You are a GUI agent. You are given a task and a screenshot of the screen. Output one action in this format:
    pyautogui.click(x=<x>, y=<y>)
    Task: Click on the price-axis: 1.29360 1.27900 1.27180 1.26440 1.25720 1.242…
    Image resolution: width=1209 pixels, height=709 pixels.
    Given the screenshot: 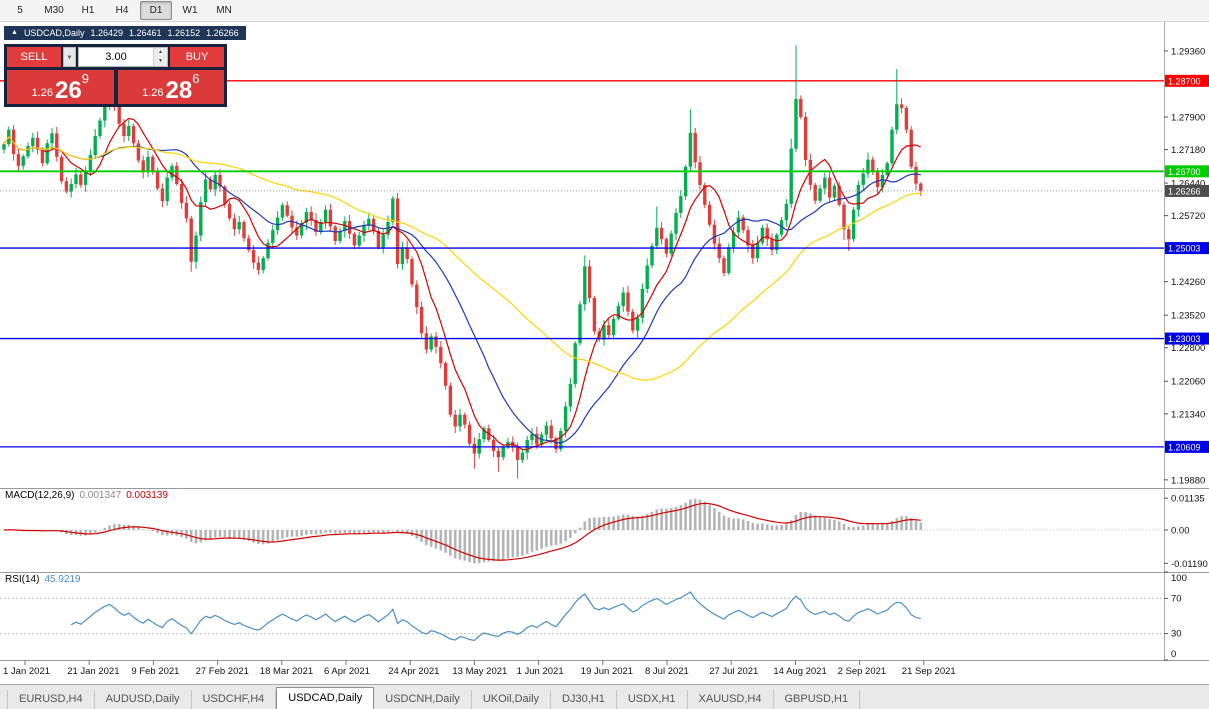 What is the action you would take?
    pyautogui.click(x=1186, y=353)
    